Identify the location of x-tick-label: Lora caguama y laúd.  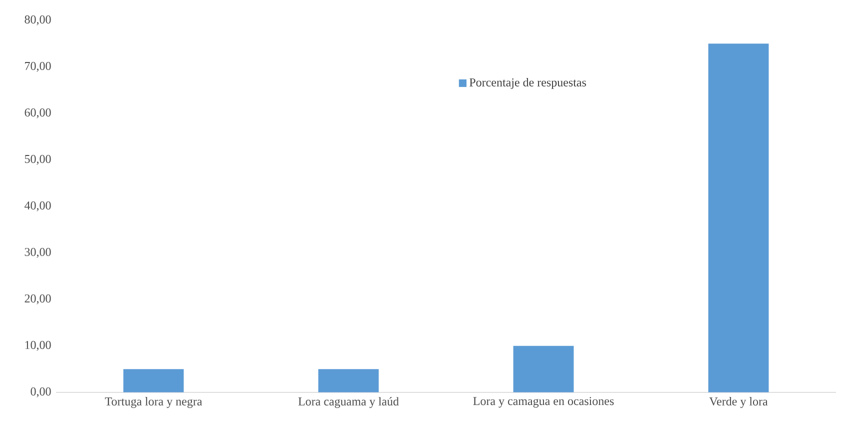
(348, 402).